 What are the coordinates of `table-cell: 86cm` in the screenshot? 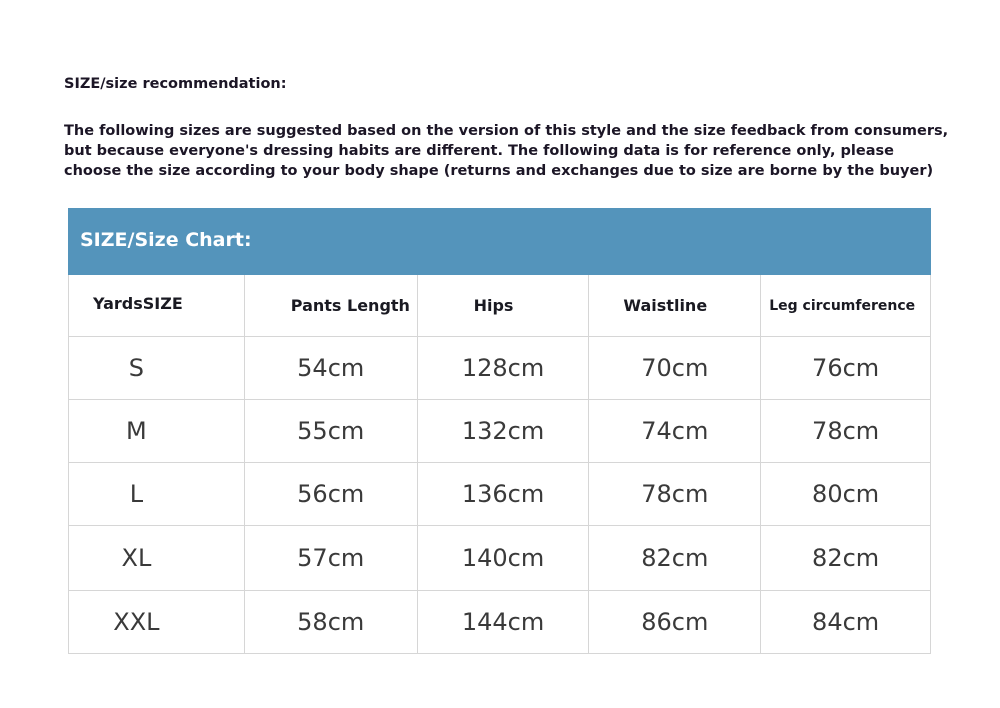 It's located at (675, 622).